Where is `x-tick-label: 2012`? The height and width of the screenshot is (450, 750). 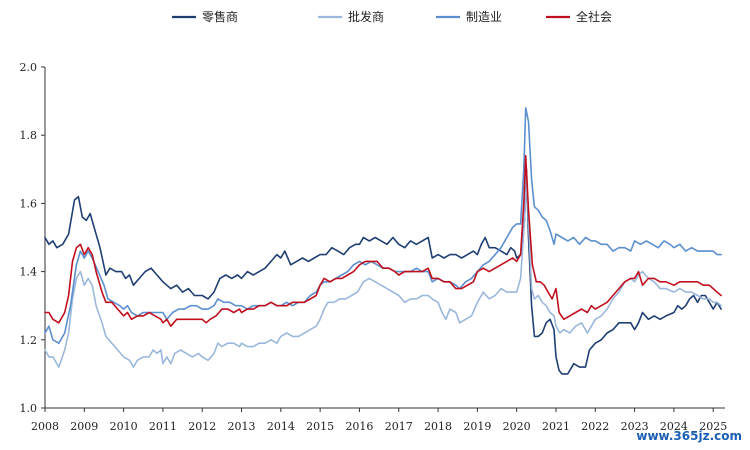
x-tick-label: 2012 is located at coordinates (202, 426).